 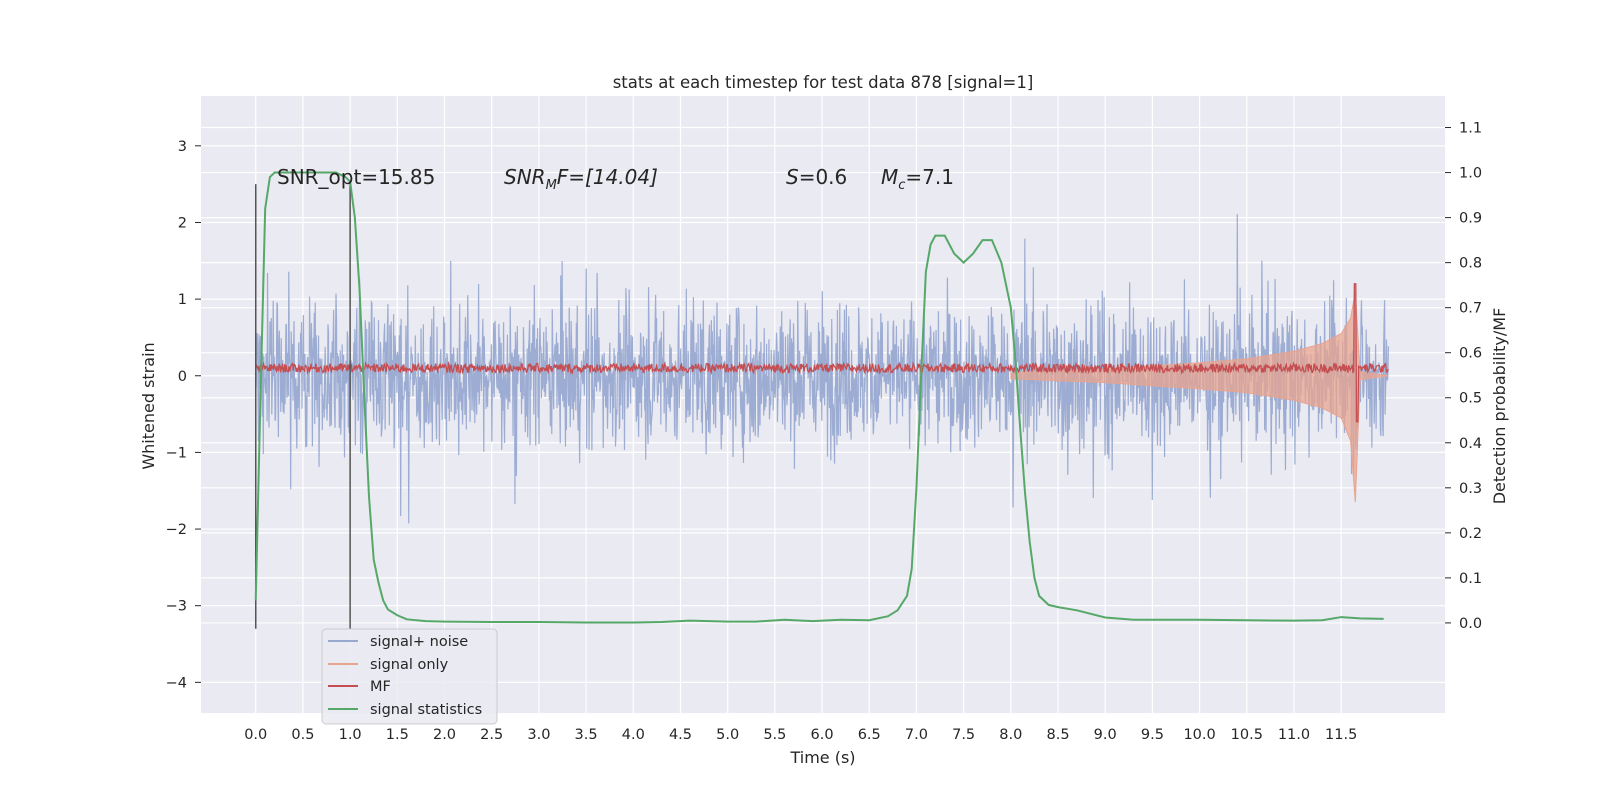 I want to click on y-tick-label-left: −2, so click(x=176, y=530).